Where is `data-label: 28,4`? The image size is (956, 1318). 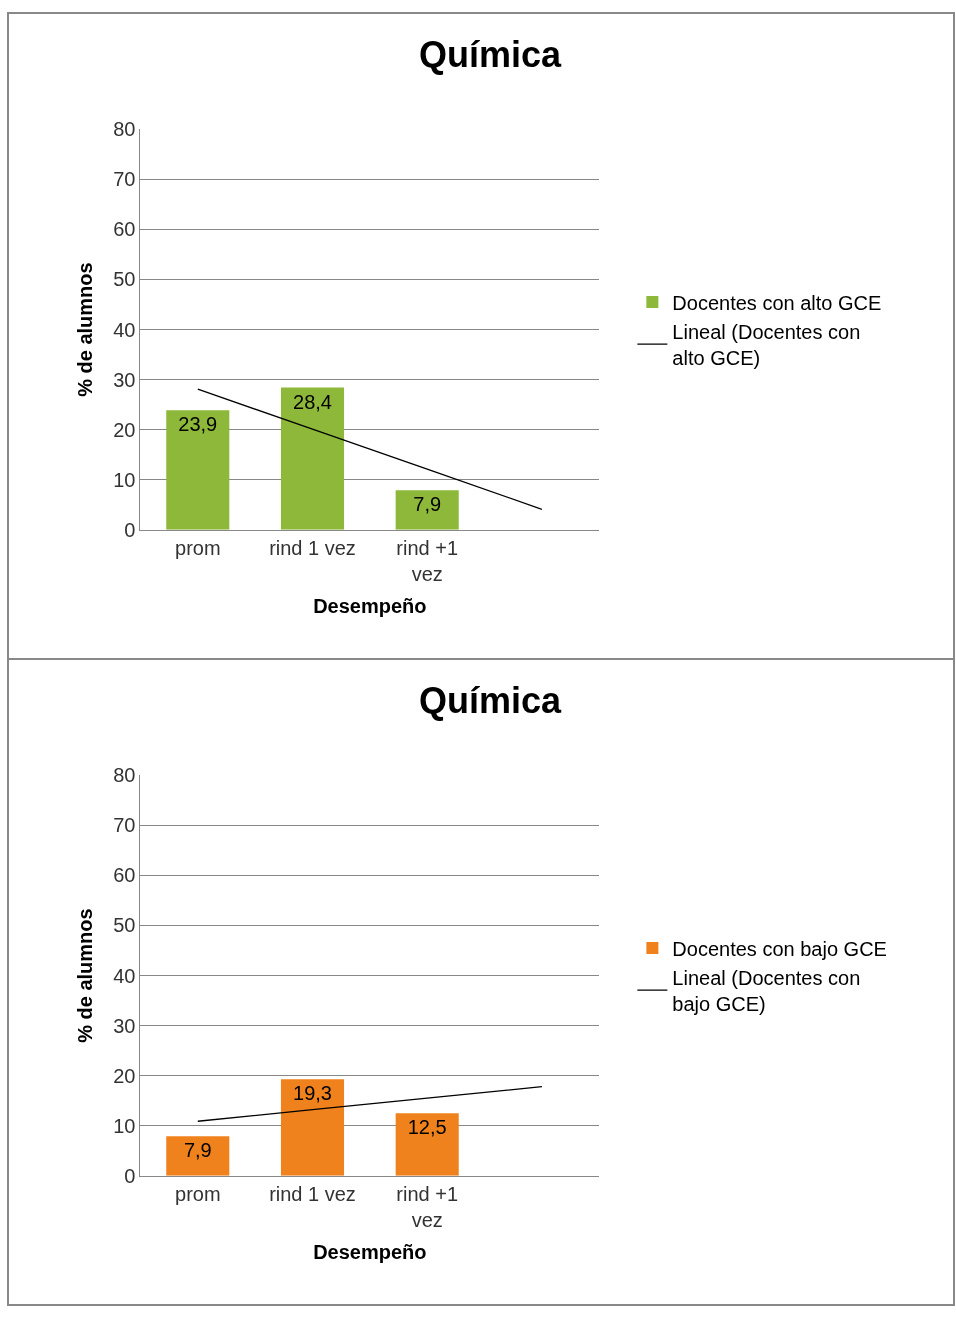
data-label: 28,4 is located at coordinates (312, 401).